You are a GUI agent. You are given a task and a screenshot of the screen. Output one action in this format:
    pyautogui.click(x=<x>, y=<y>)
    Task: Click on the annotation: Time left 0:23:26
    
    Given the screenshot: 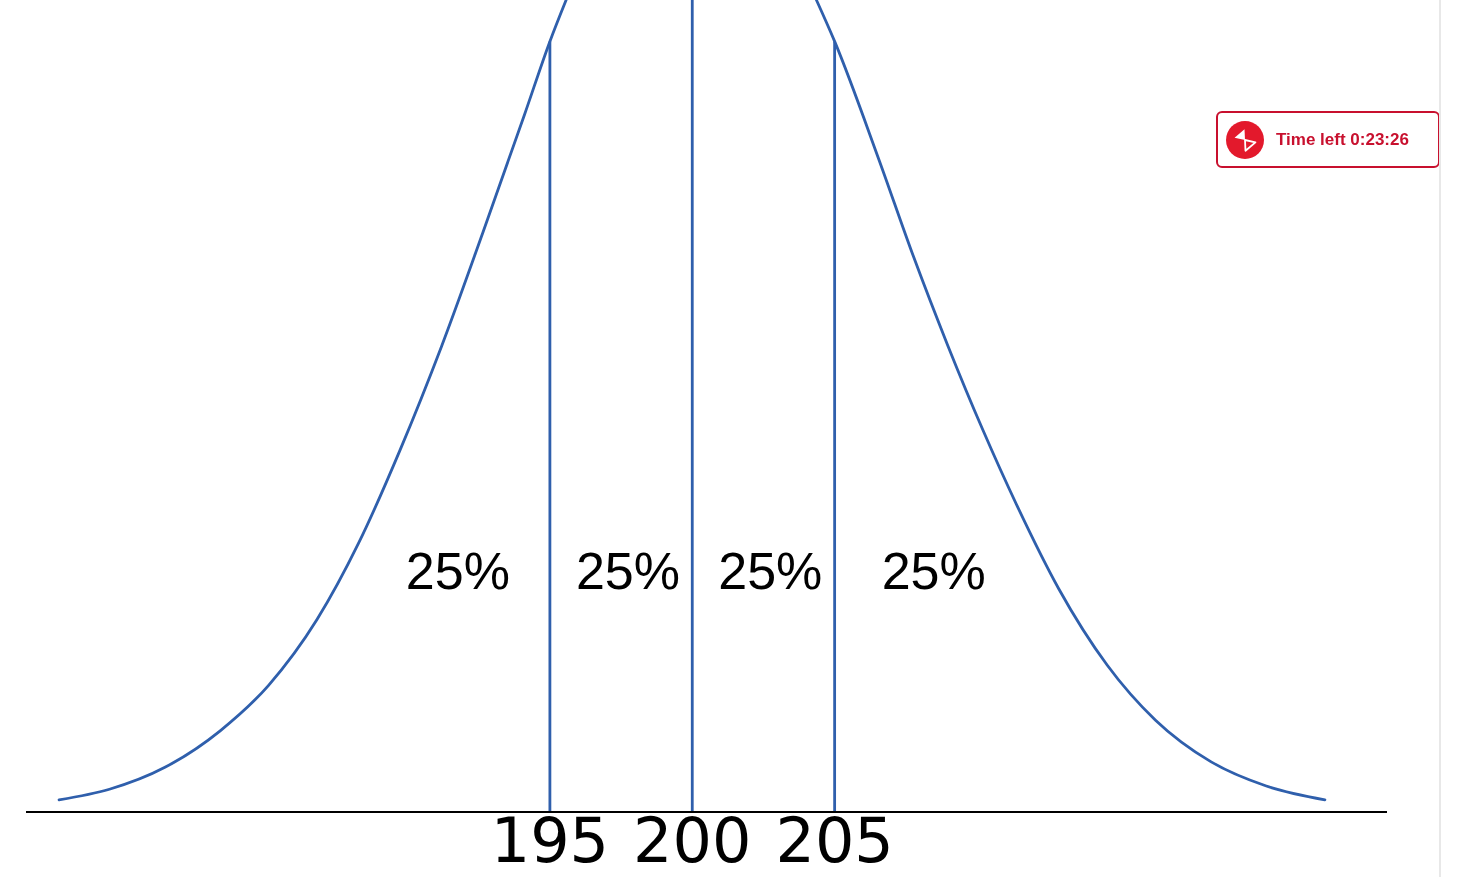 What is the action you would take?
    pyautogui.click(x=1342, y=139)
    